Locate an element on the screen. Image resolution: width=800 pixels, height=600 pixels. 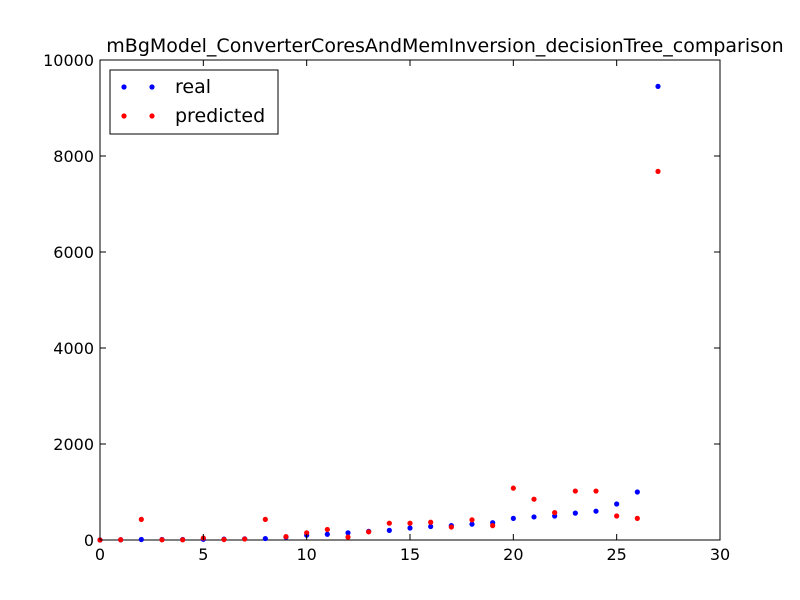
x-tick-label: 15 is located at coordinates (410, 554).